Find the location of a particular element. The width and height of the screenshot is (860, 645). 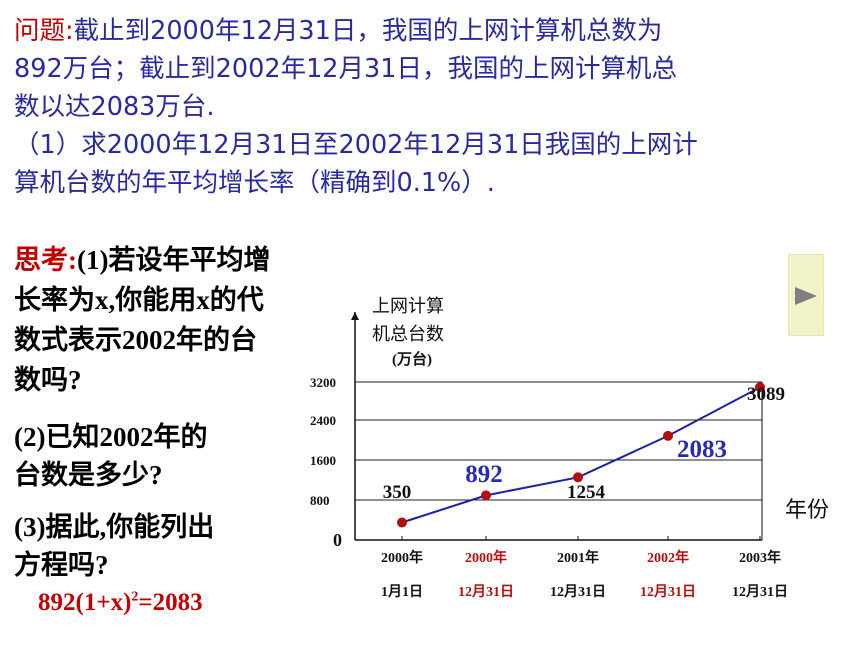

think-text-1: (1)若设年平均增 is located at coordinates (174, 260).